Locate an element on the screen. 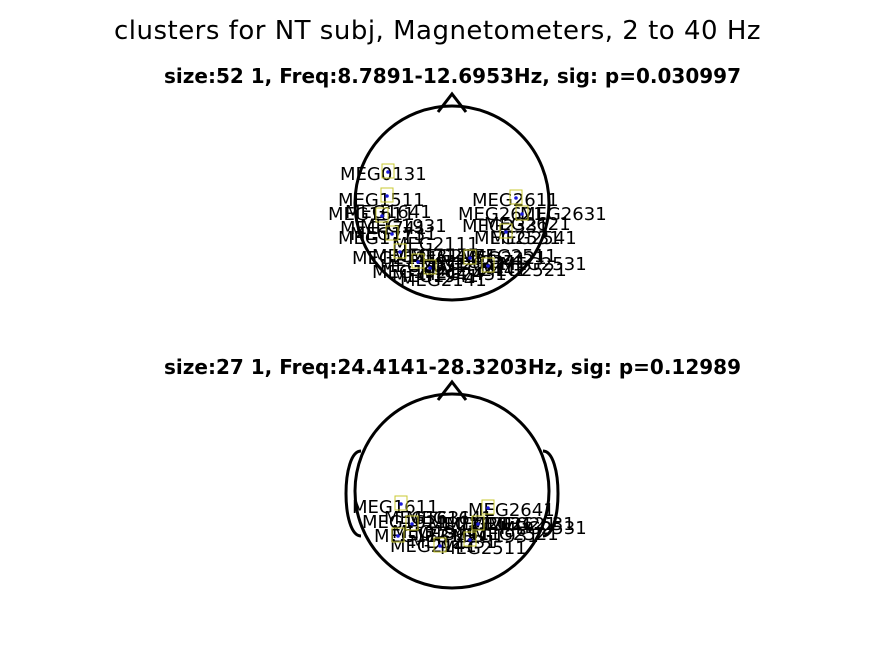 The image size is (875, 656). sensor-label: MEG1921 is located at coordinates (415, 272).